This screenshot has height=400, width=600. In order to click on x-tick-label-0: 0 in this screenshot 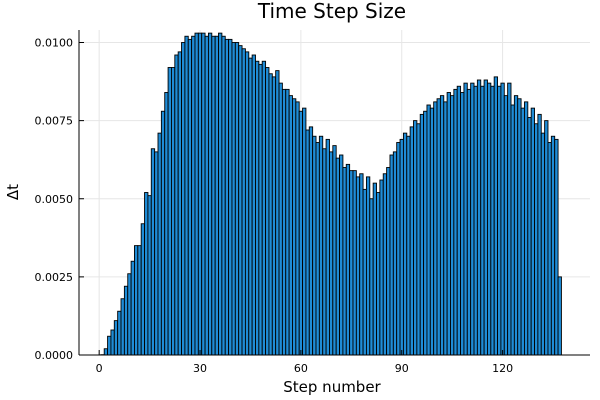, I will do `click(99, 368)`.